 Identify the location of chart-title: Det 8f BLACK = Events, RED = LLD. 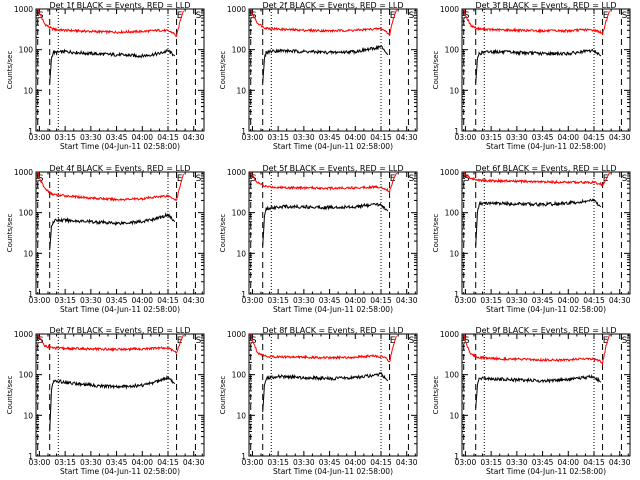
(332, 330).